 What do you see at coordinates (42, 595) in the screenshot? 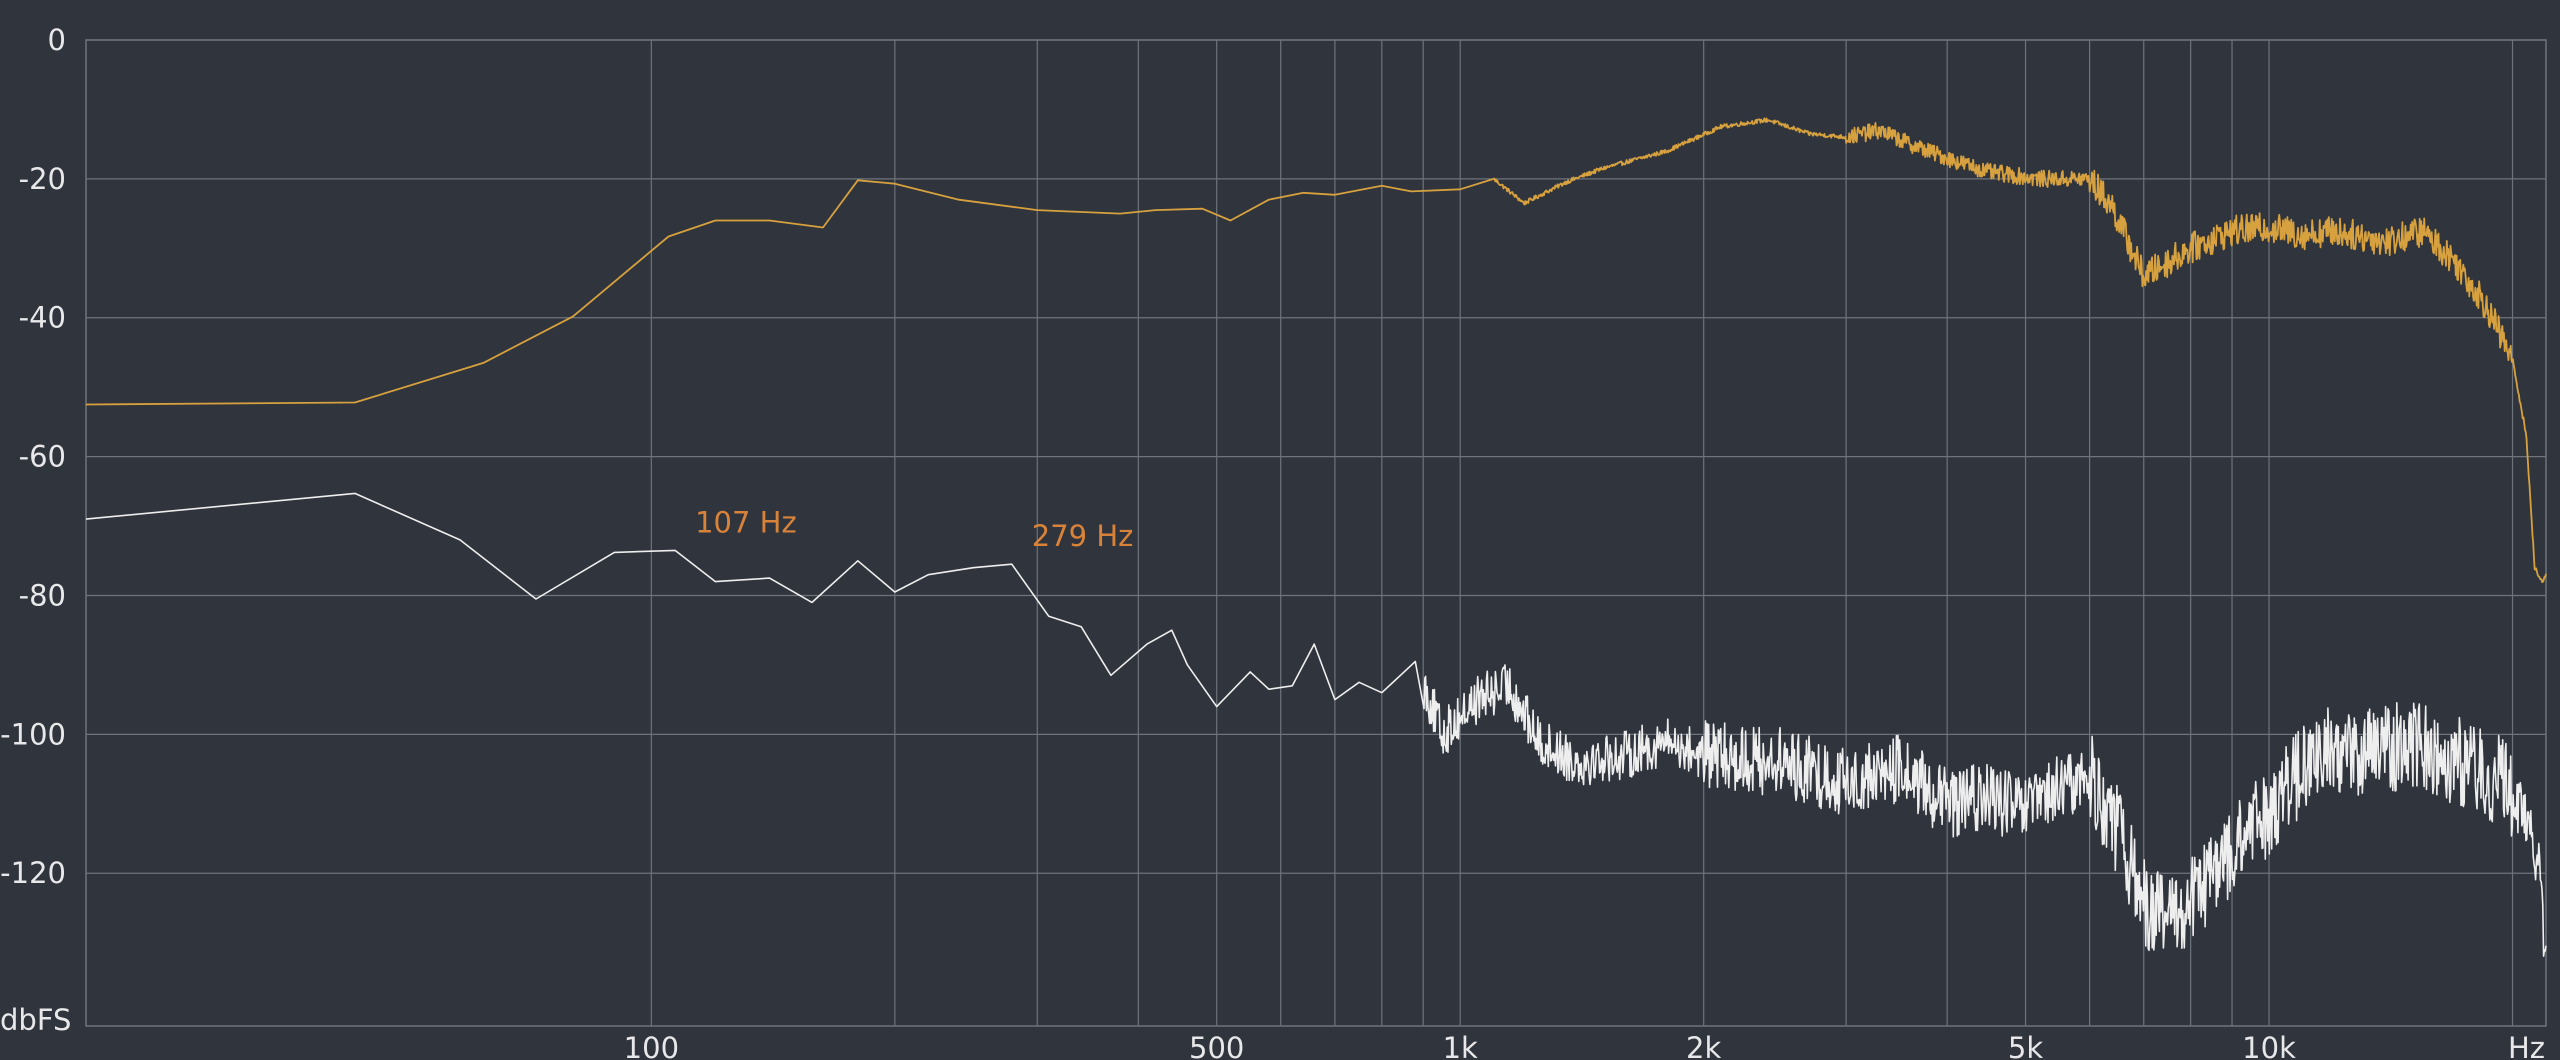
I see `y-tick-label: -80` at bounding box center [42, 595].